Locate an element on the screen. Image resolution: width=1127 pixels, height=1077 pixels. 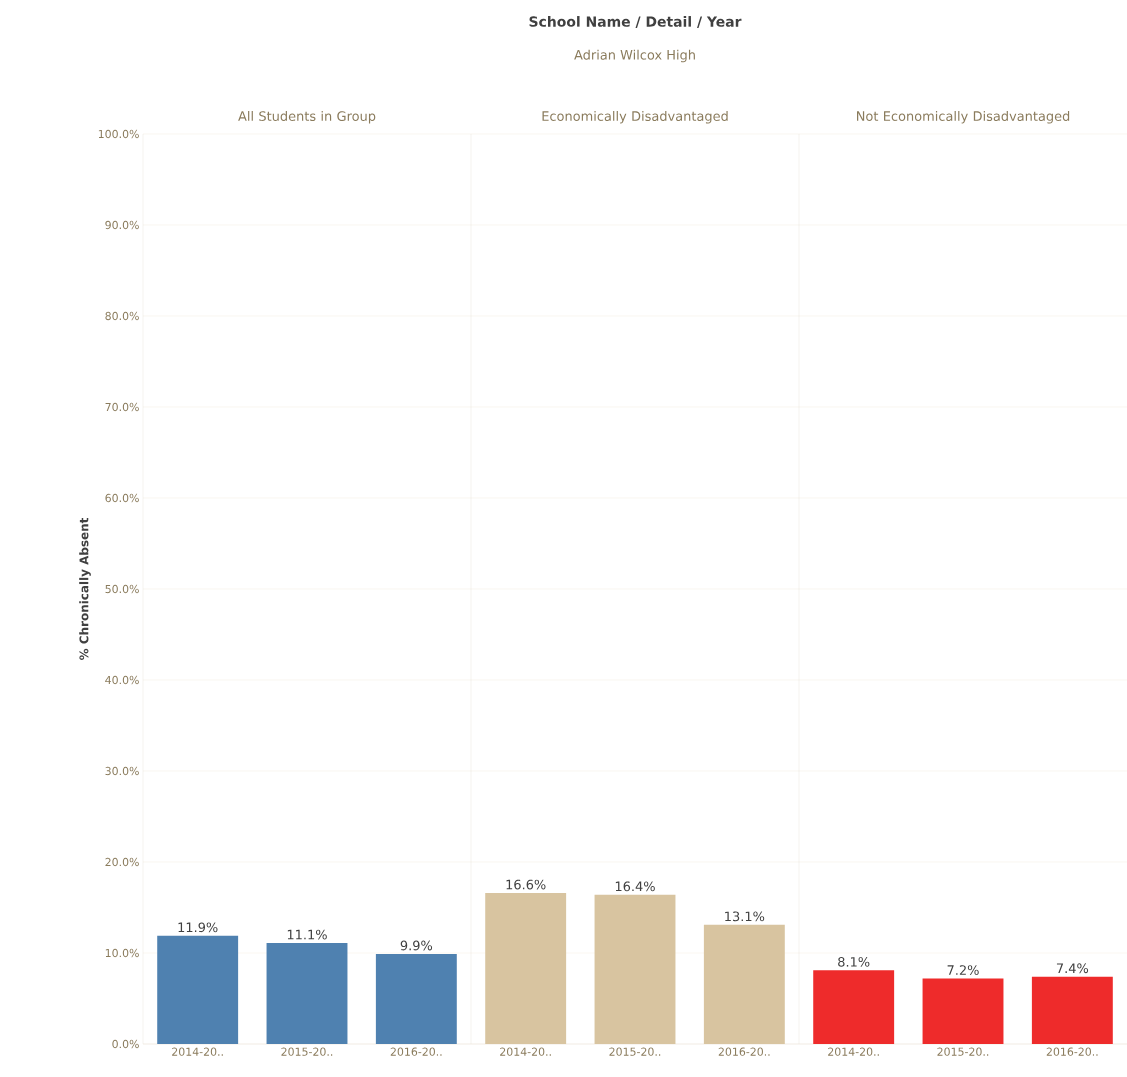
y-tick-label: 50.0% is located at coordinates (122, 589).